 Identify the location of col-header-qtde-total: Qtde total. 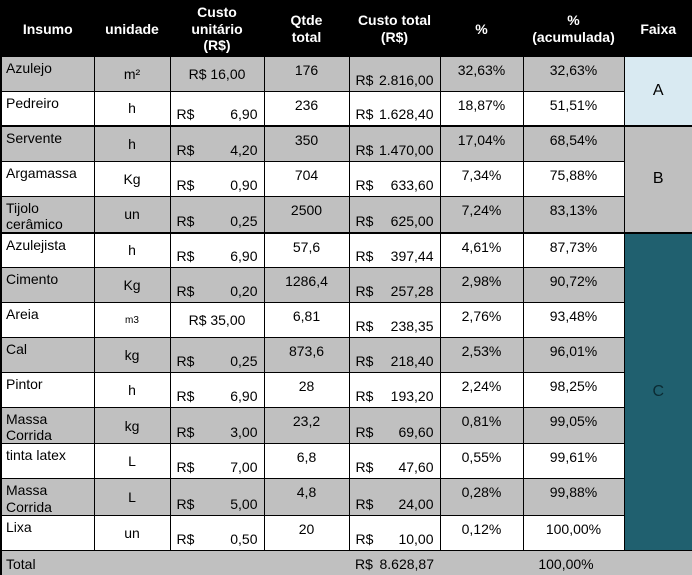
(306, 28).